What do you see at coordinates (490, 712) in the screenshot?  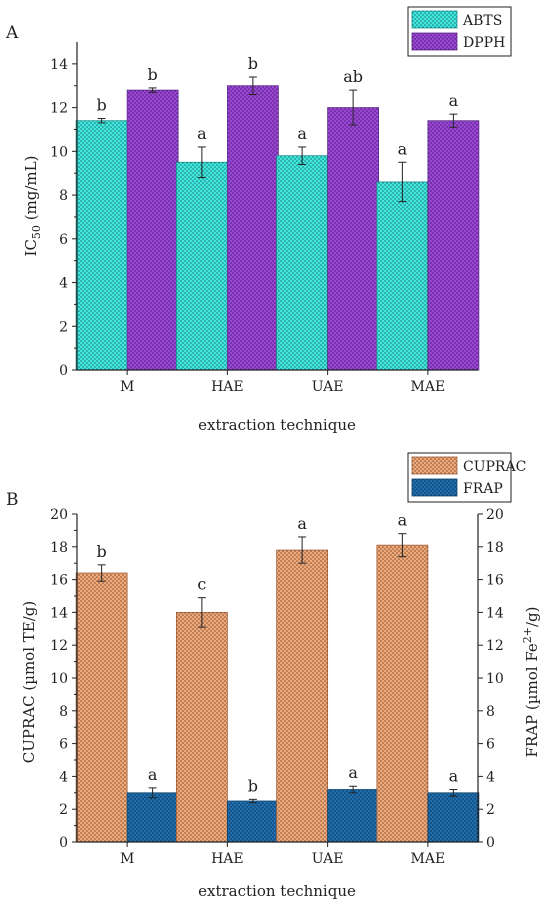 I see `panel-b-y2-tick-label: 8` at bounding box center [490, 712].